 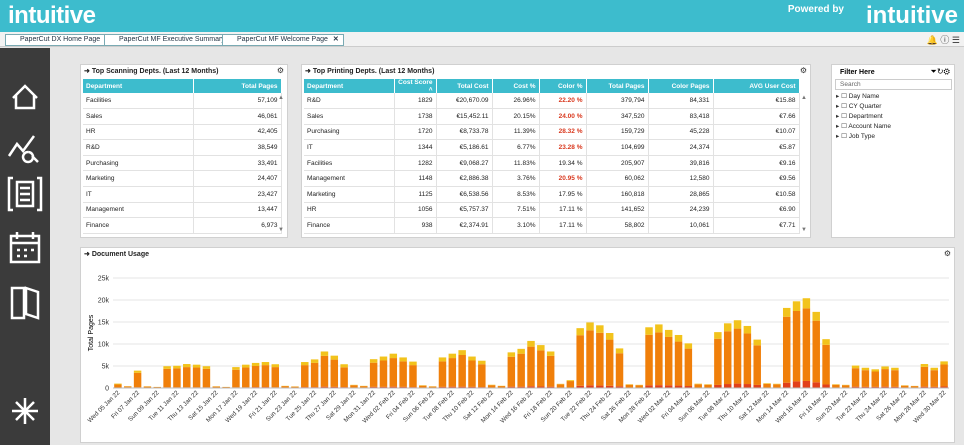 What do you see at coordinates (893, 84) in the screenshot?
I see `search-box: Search` at bounding box center [893, 84].